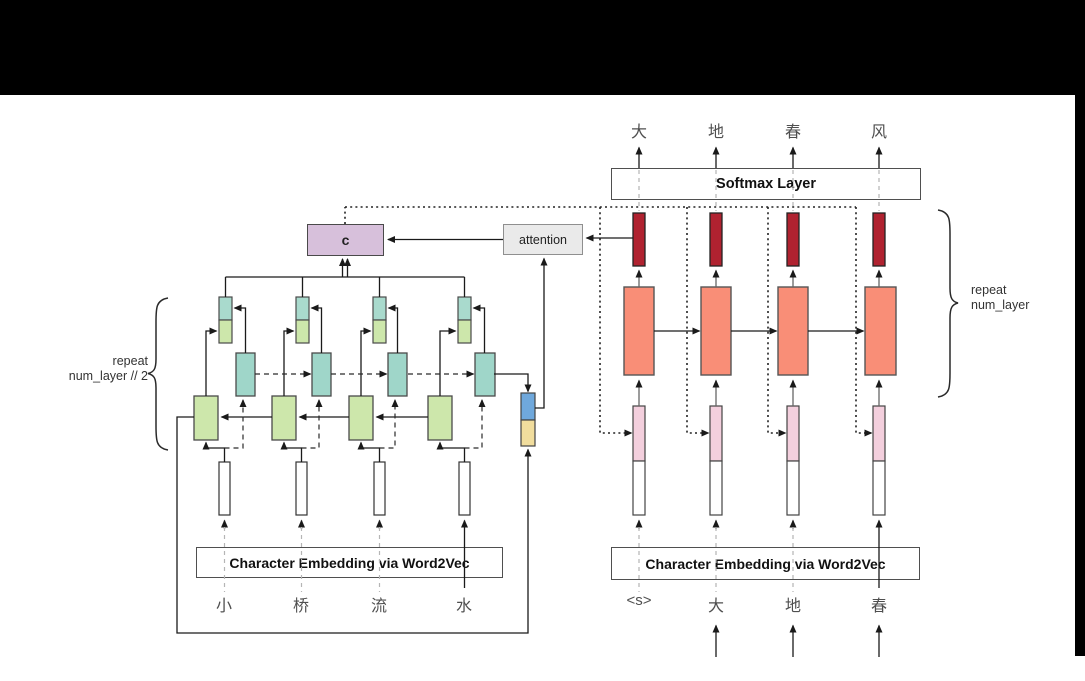 The height and width of the screenshot is (681, 1085). Describe the element at coordinates (379, 606) in the screenshot. I see `encoder-input-char-3: 流` at that location.